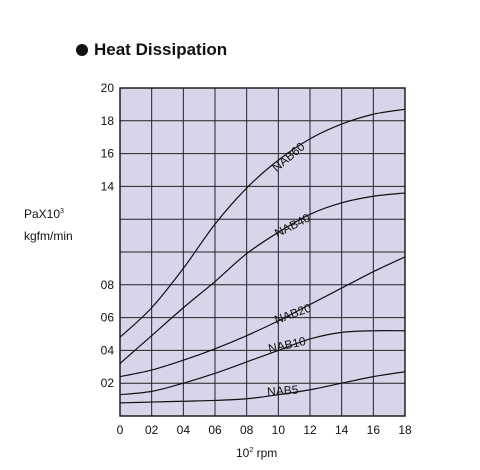 The image size is (480, 470). Describe the element at coordinates (108, 383) in the screenshot. I see `y-tick-label: 02` at that location.